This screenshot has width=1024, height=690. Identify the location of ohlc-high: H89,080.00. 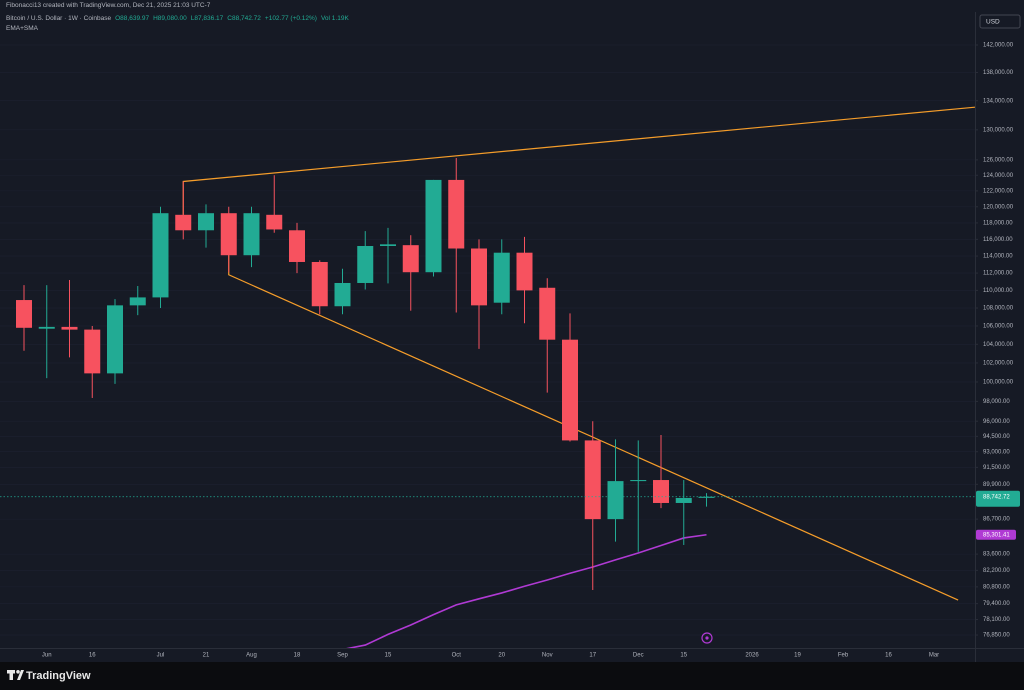
(170, 18).